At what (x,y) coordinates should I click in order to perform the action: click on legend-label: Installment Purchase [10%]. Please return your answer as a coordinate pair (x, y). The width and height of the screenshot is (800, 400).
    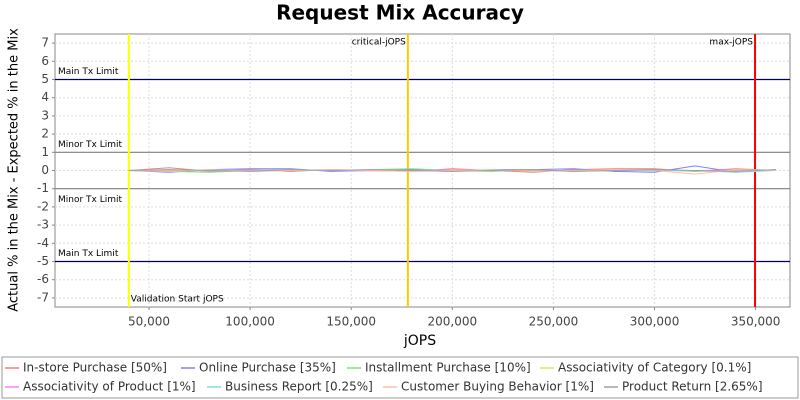
    Looking at the image, I should click on (448, 368).